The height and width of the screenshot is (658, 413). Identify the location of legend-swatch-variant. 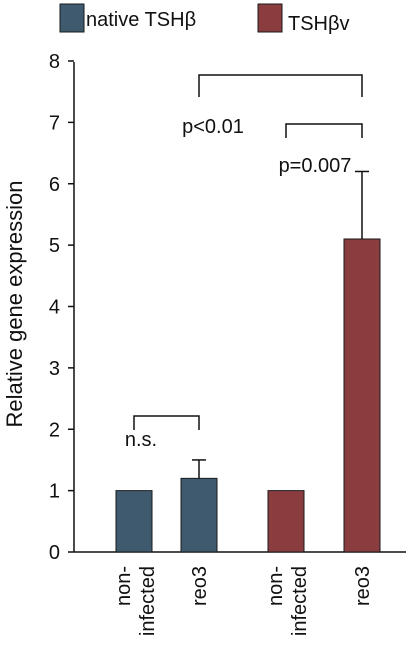
(270, 18).